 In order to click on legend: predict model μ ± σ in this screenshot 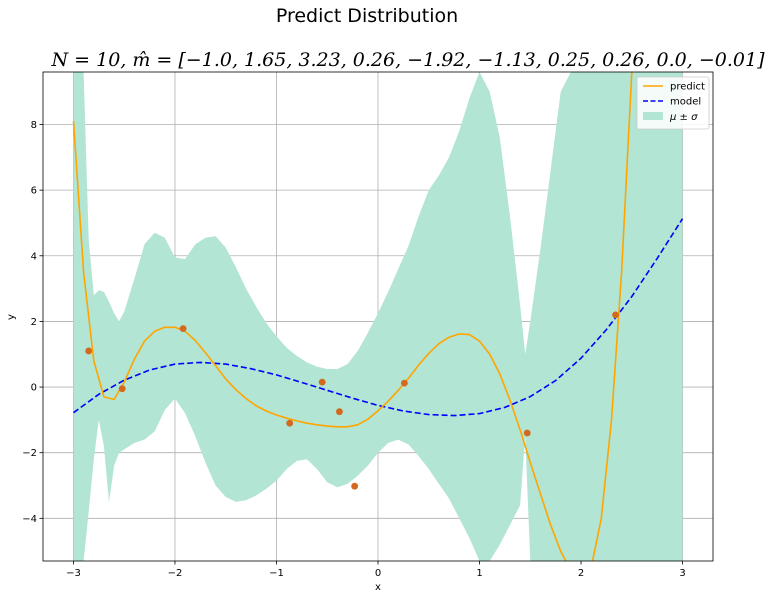, I will do `click(673, 103)`.